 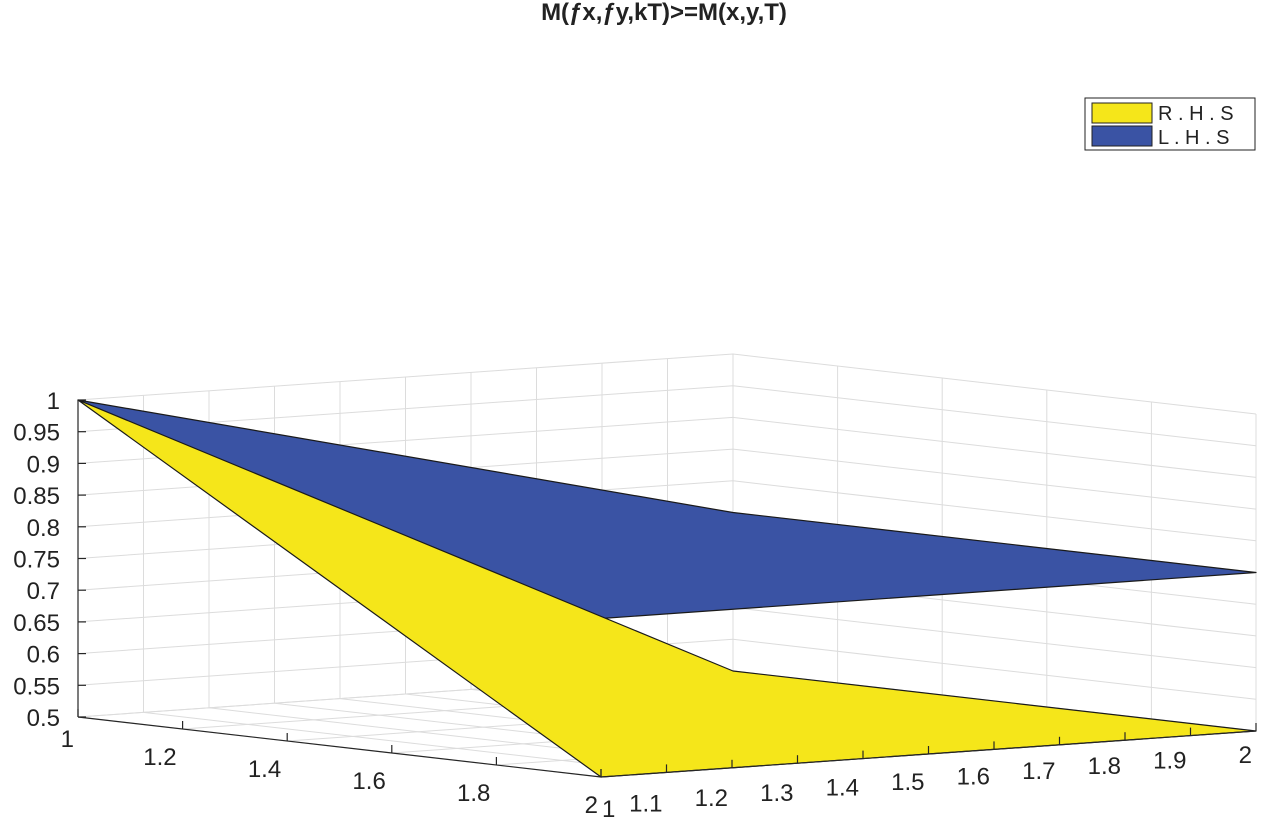 I want to click on y-tick-label: 1.6, so click(x=973, y=777).